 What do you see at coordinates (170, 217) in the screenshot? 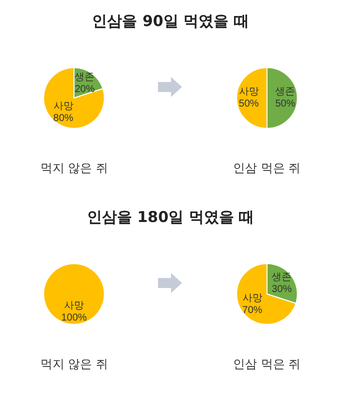
I see `text: 인삼을 180일 먹였을 때` at bounding box center [170, 217].